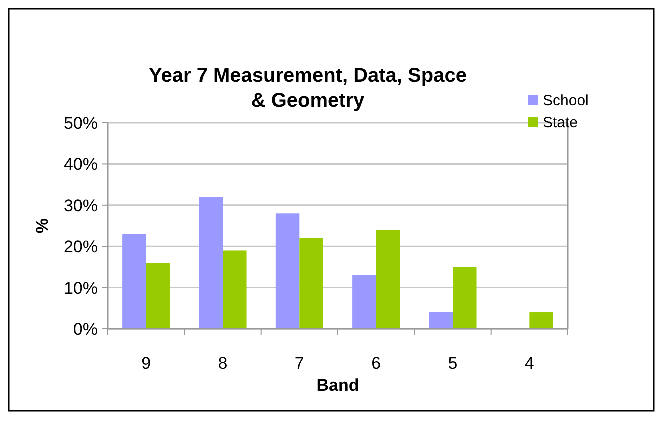  I want to click on x-axis-title: Band, so click(338, 385).